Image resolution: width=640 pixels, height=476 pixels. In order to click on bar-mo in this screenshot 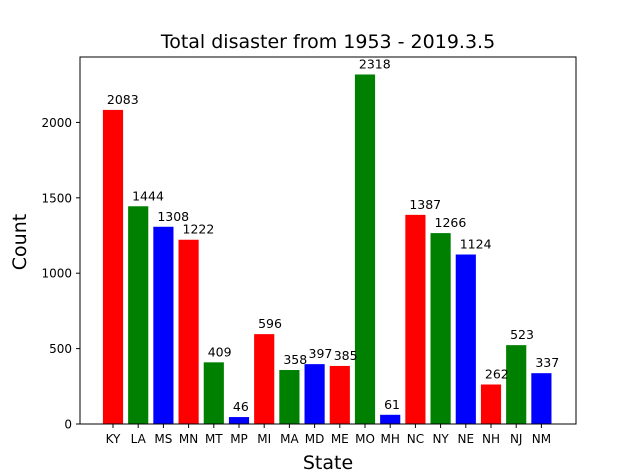, I will do `click(365, 249)`.